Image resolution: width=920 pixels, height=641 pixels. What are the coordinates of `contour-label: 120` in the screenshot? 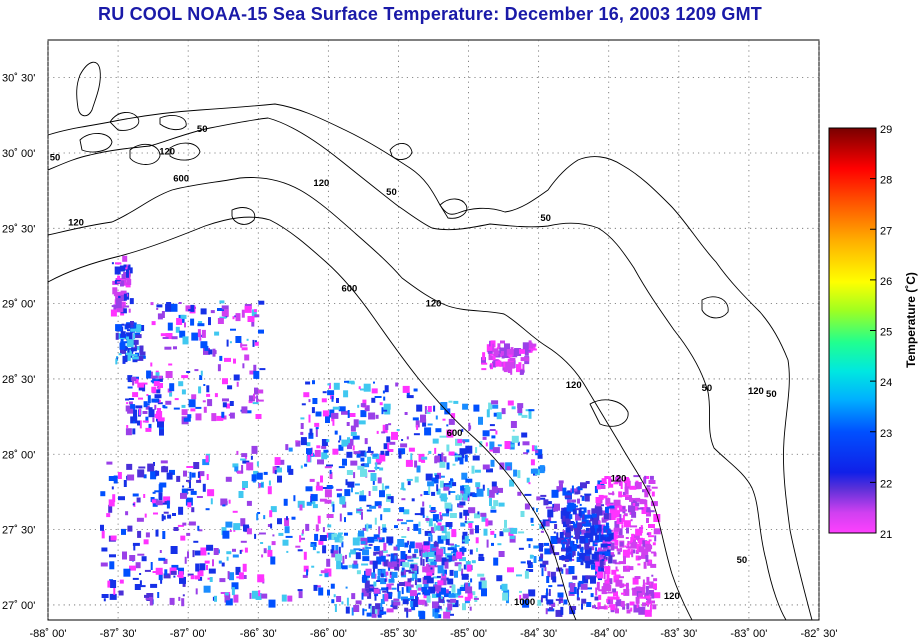 It's located at (756, 391).